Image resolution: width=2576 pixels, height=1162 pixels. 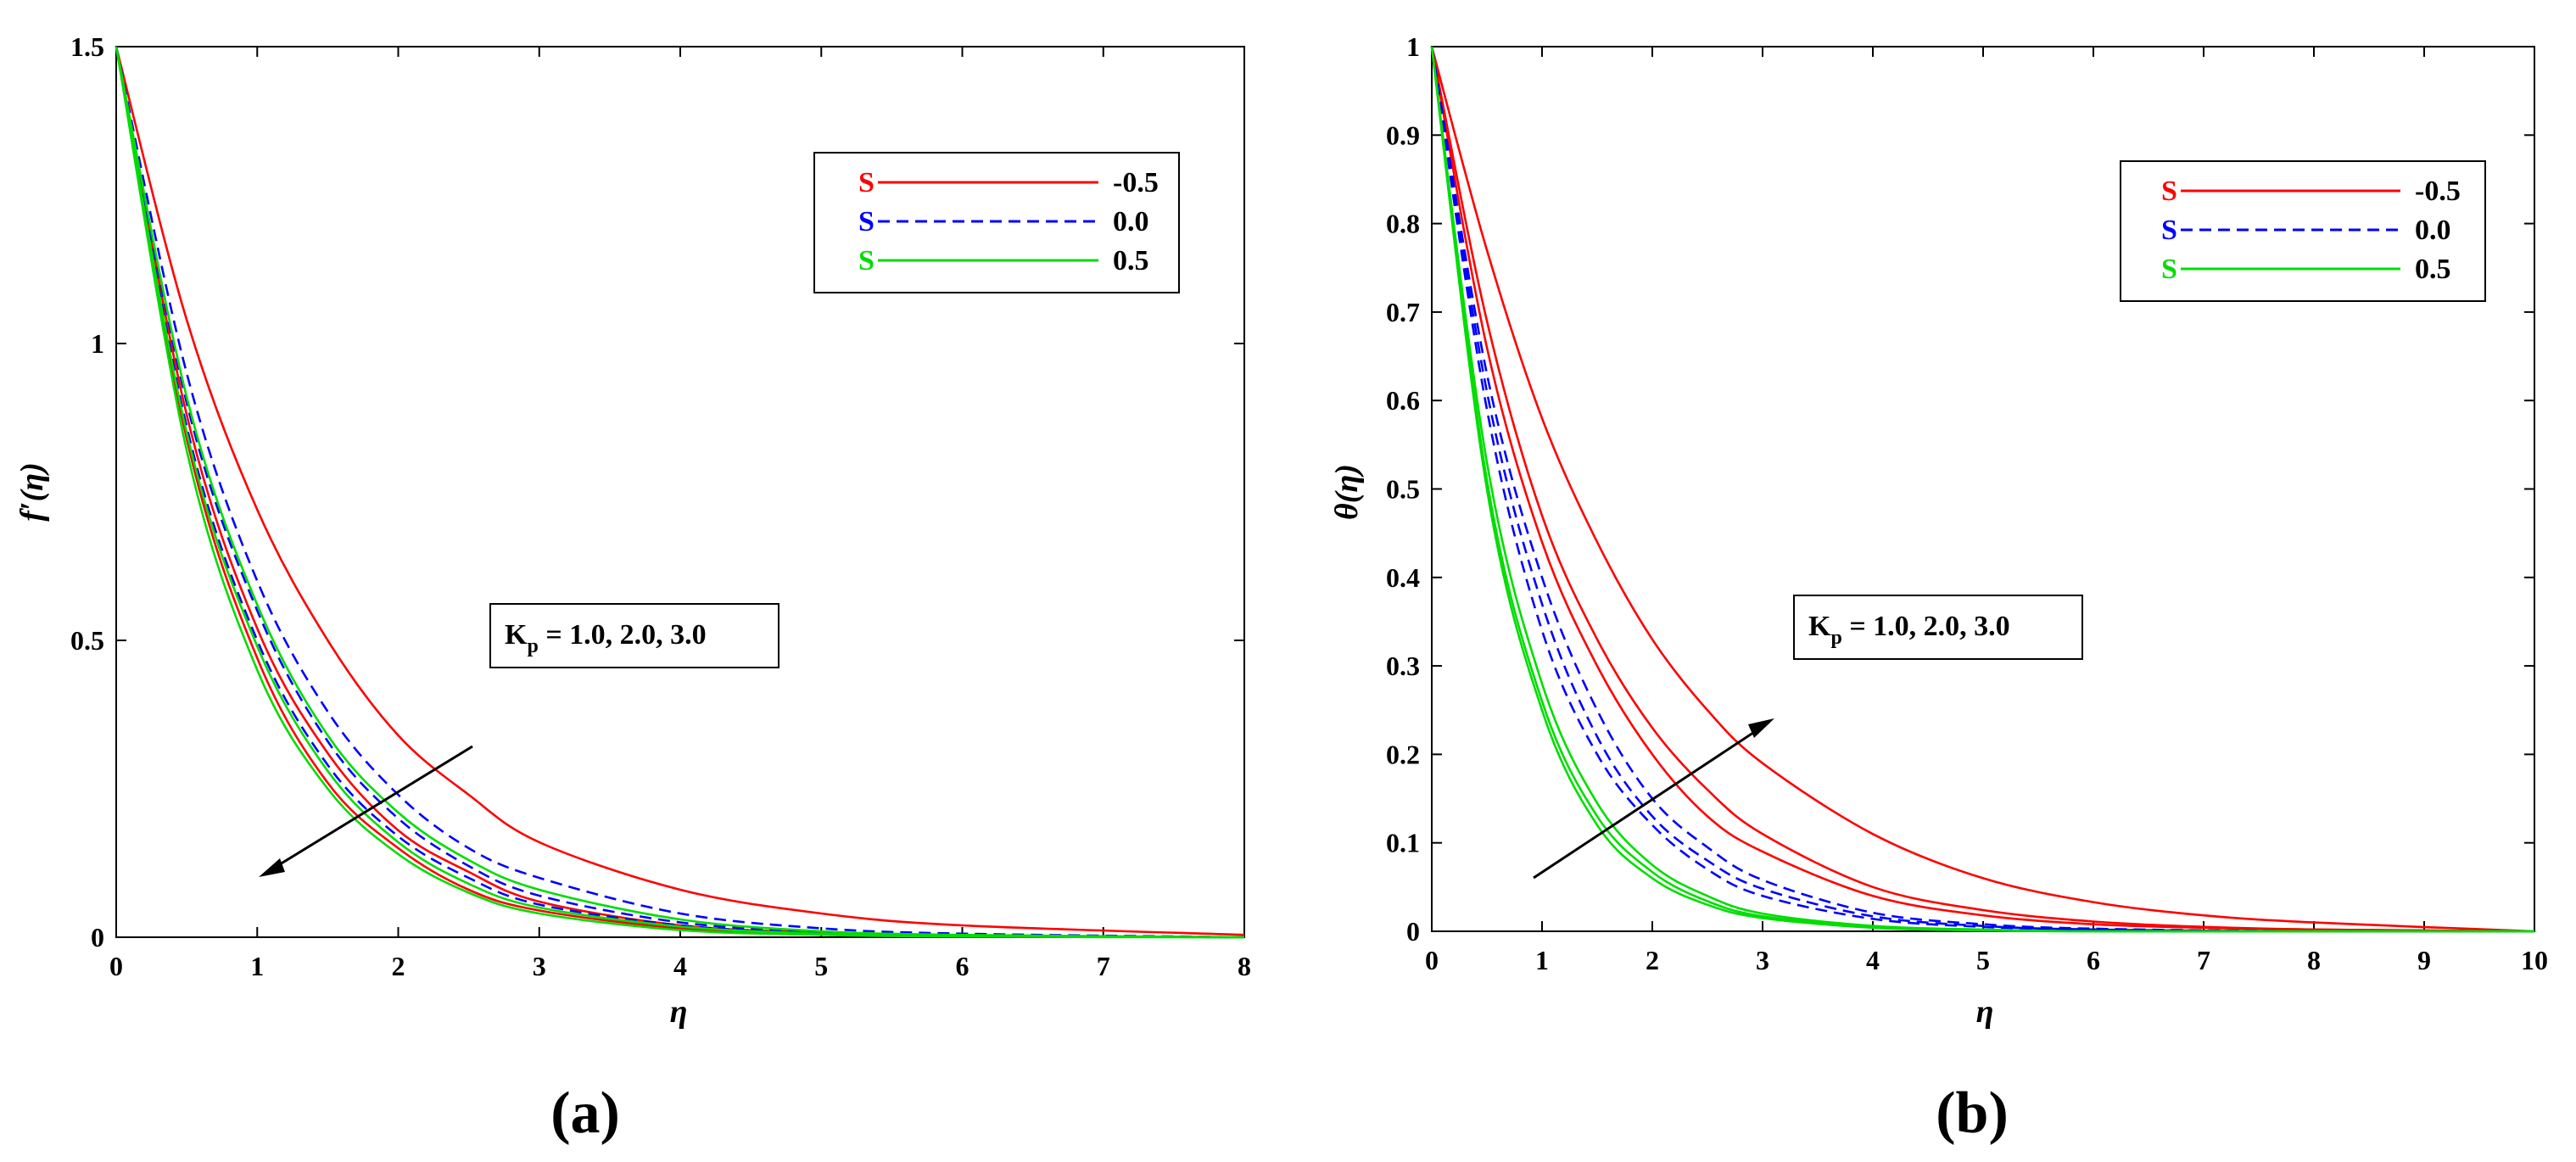 I want to click on annotation-a: Kp = 1.0, 2.0, 3.0, so click(x=519, y=740).